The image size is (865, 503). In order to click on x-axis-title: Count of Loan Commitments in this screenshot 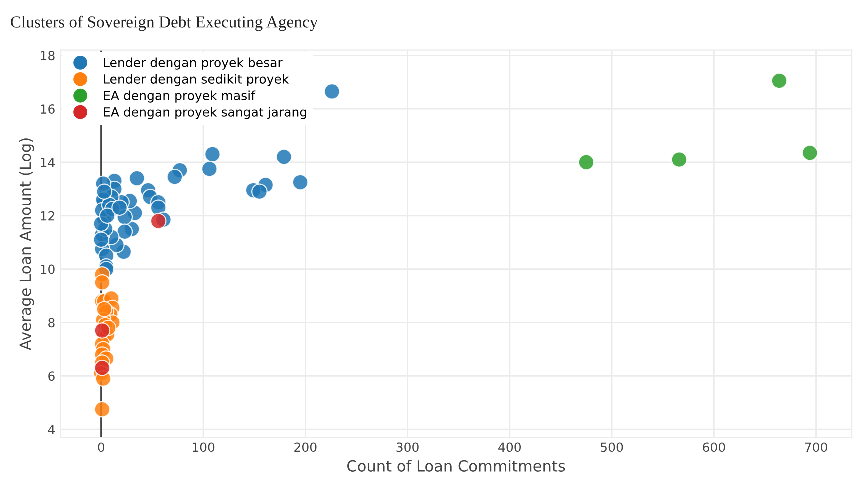, I will do `click(457, 466)`.